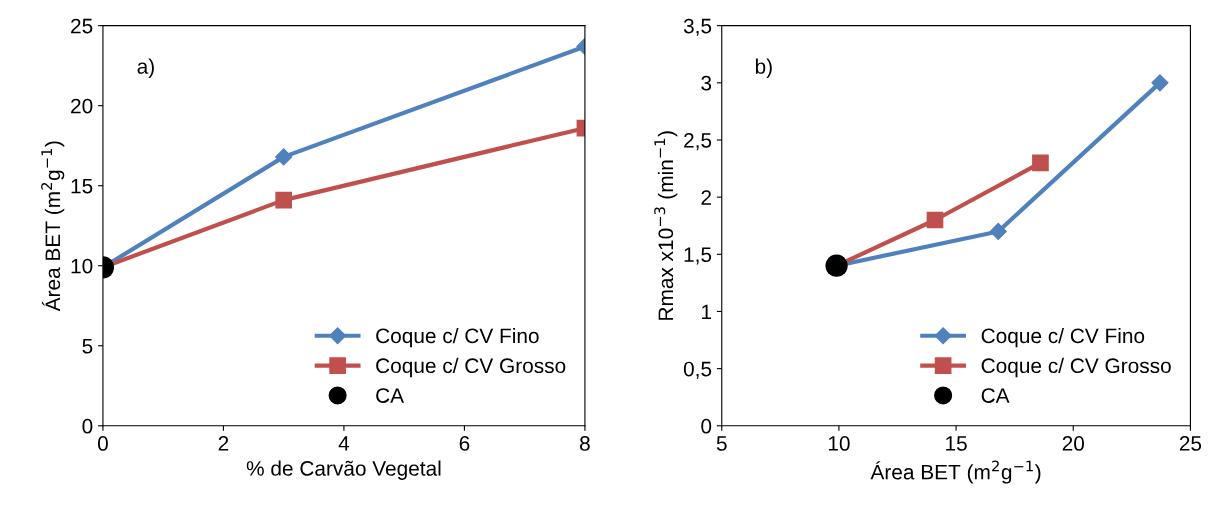 The width and height of the screenshot is (1211, 513). I want to click on x-tick-label: 8, so click(585, 443).